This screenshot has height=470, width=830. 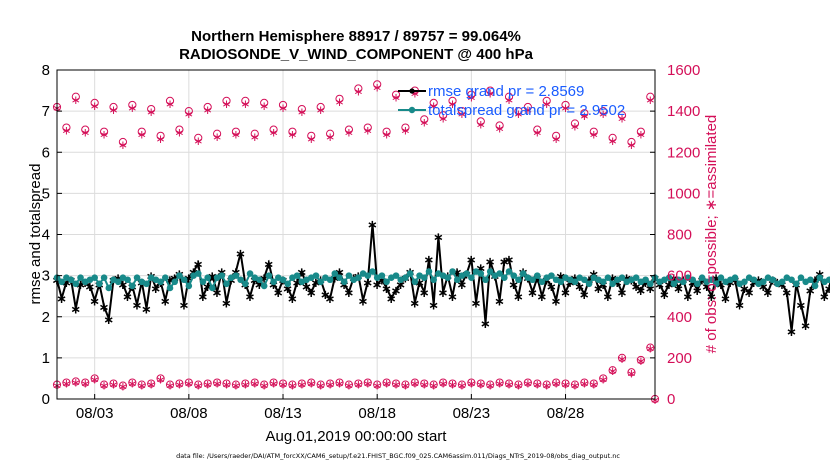 I want to click on x-tick-label: 08/18, so click(x=377, y=413).